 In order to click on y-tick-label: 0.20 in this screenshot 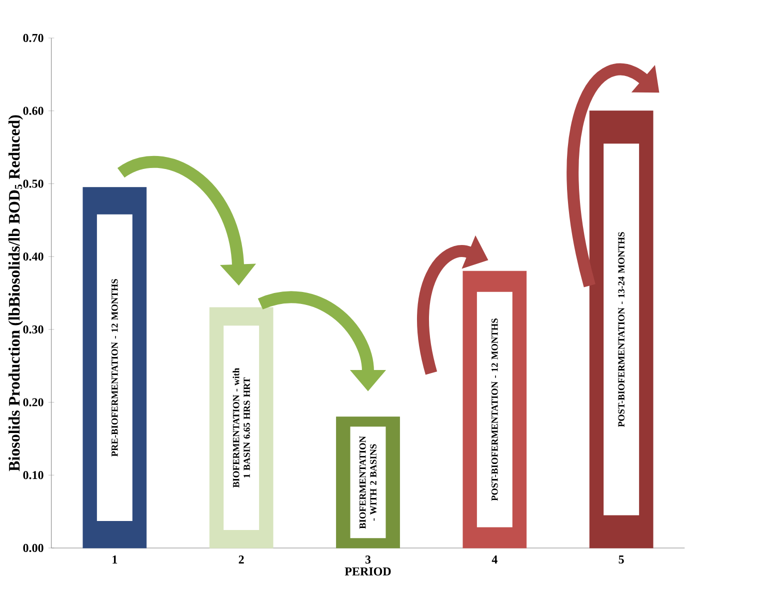, I will do `click(33, 402)`.